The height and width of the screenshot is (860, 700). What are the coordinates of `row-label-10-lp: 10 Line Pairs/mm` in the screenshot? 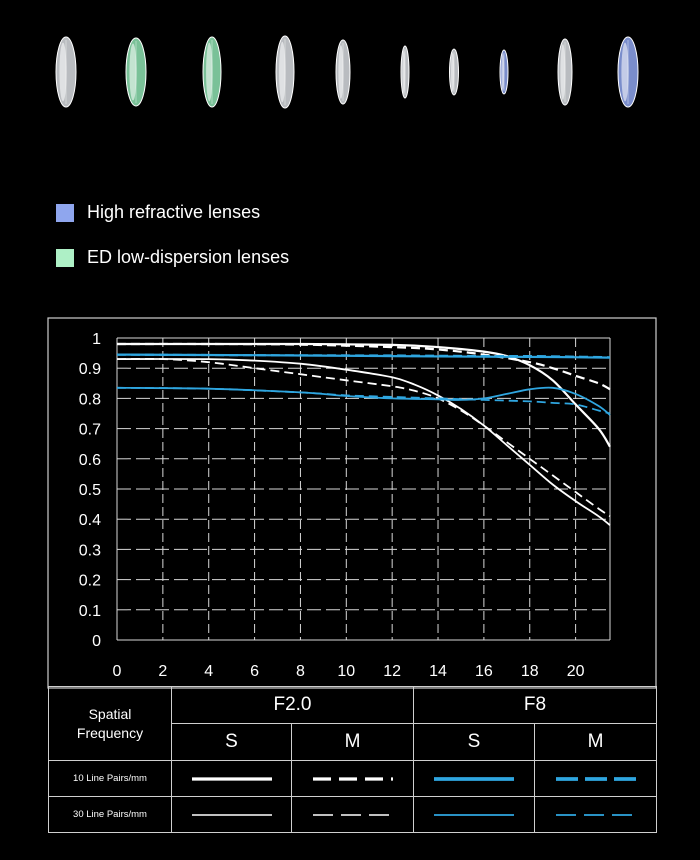 It's located at (110, 778).